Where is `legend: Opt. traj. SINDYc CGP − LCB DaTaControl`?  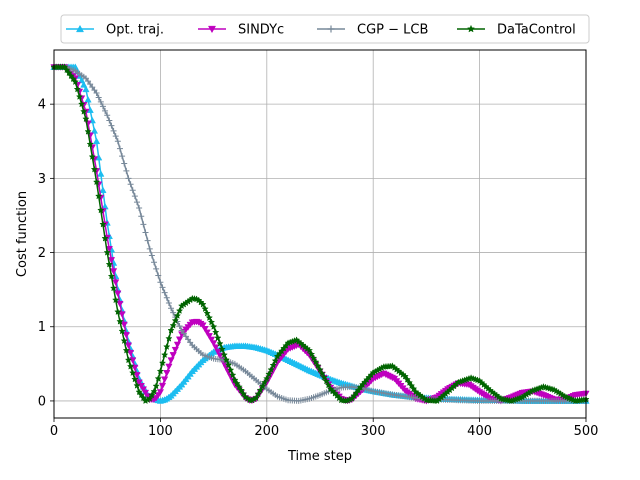 legend: Opt. traj. SINDYc CGP − LCB DaTaControl is located at coordinates (325, 29).